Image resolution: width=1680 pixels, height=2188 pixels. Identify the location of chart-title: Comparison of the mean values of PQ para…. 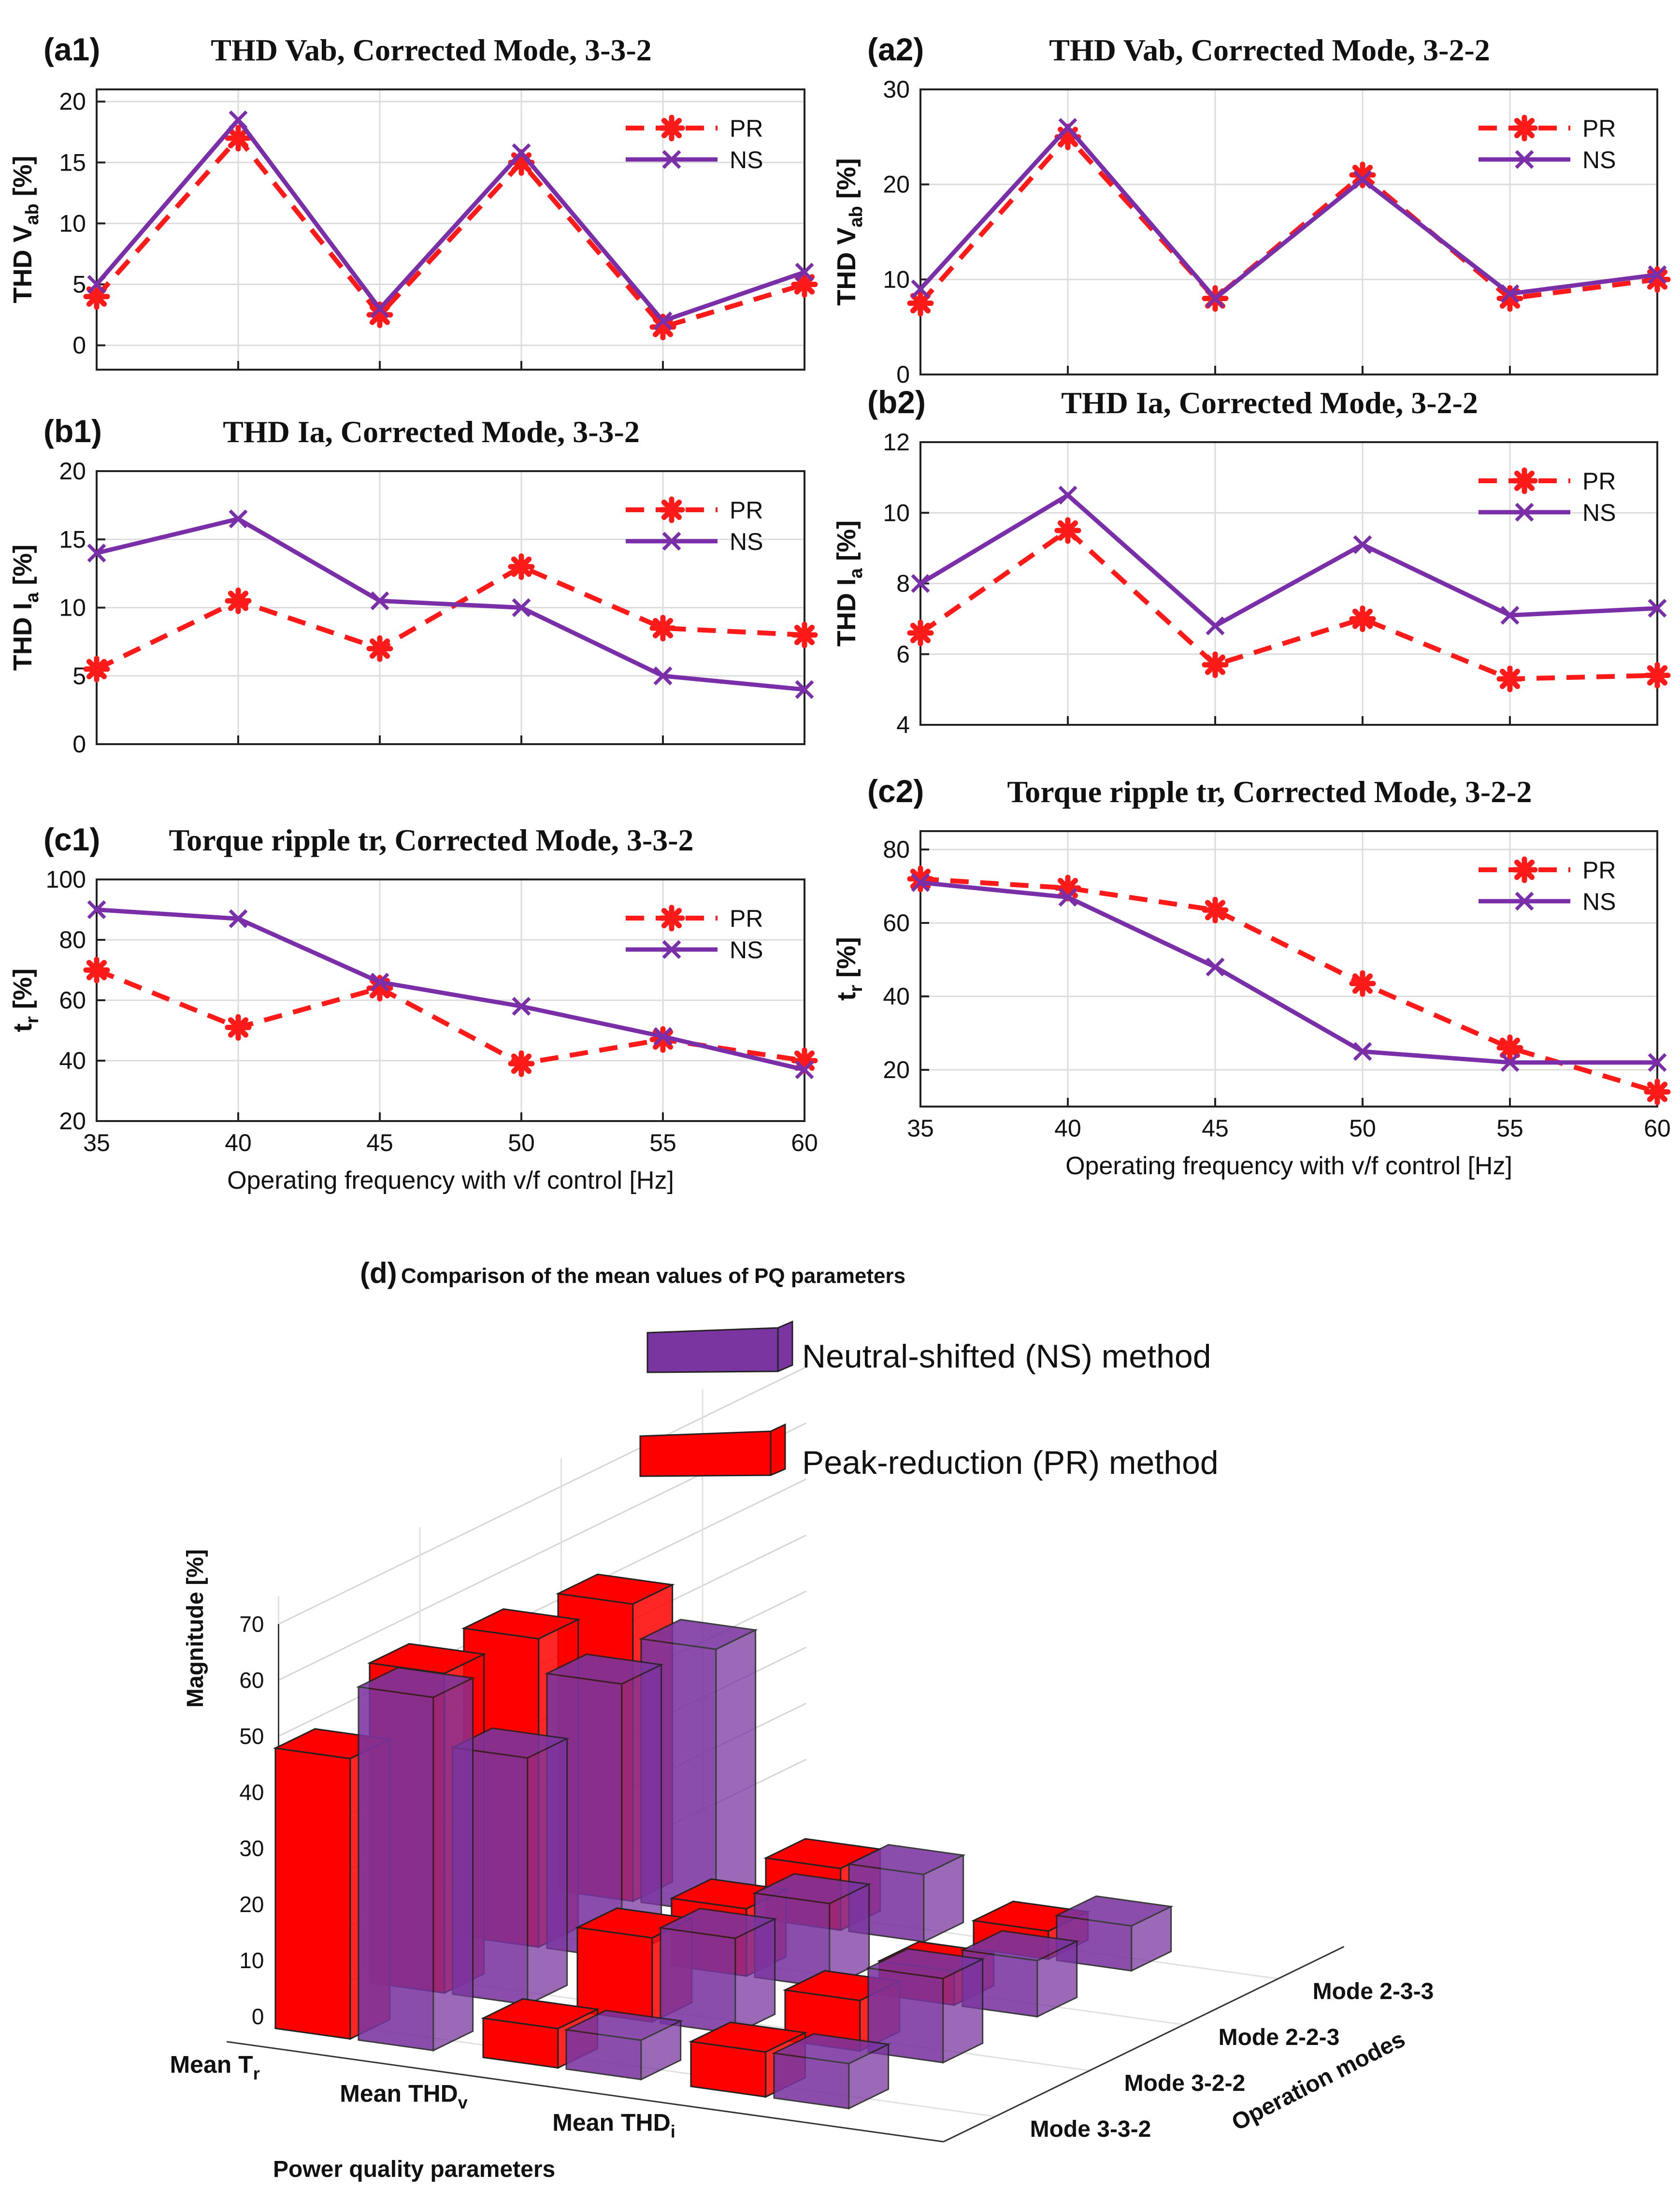
(653, 1276).